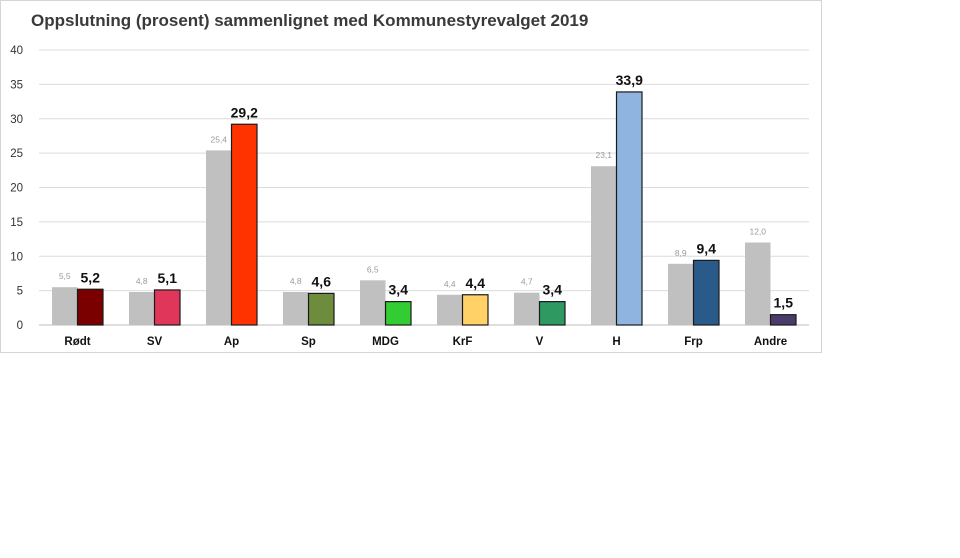  I want to click on x-category-label: Ap, so click(231, 342).